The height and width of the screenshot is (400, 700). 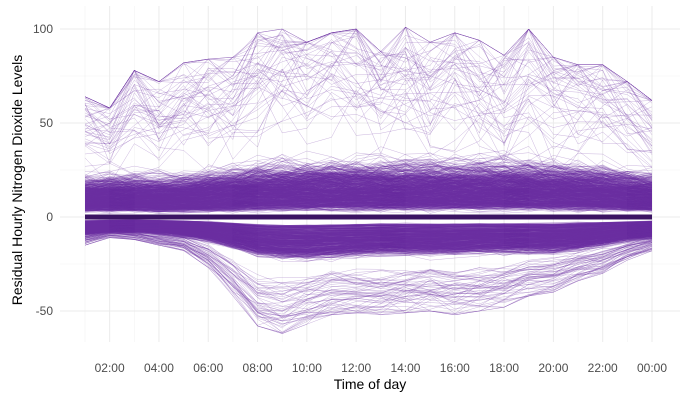 I want to click on y-tick-label: -50, so click(x=45, y=311).